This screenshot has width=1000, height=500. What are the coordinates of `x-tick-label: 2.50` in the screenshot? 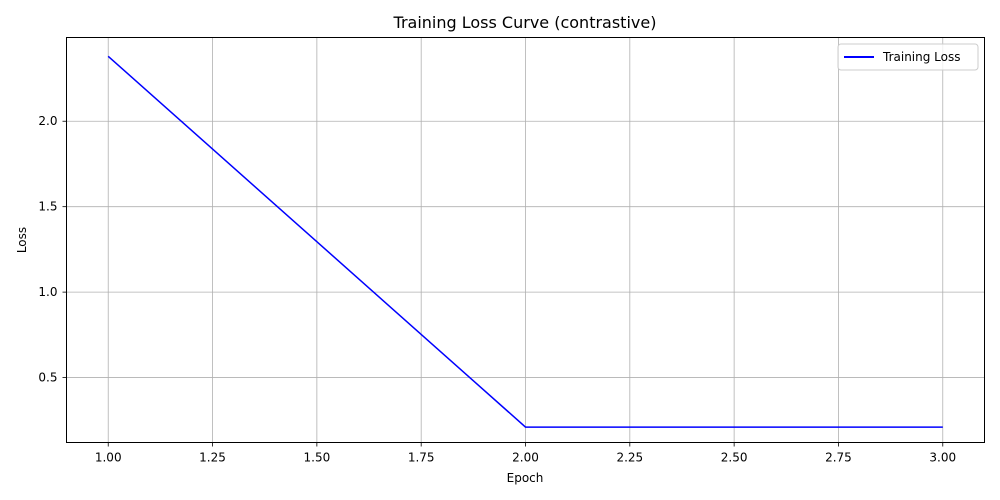 It's located at (734, 458).